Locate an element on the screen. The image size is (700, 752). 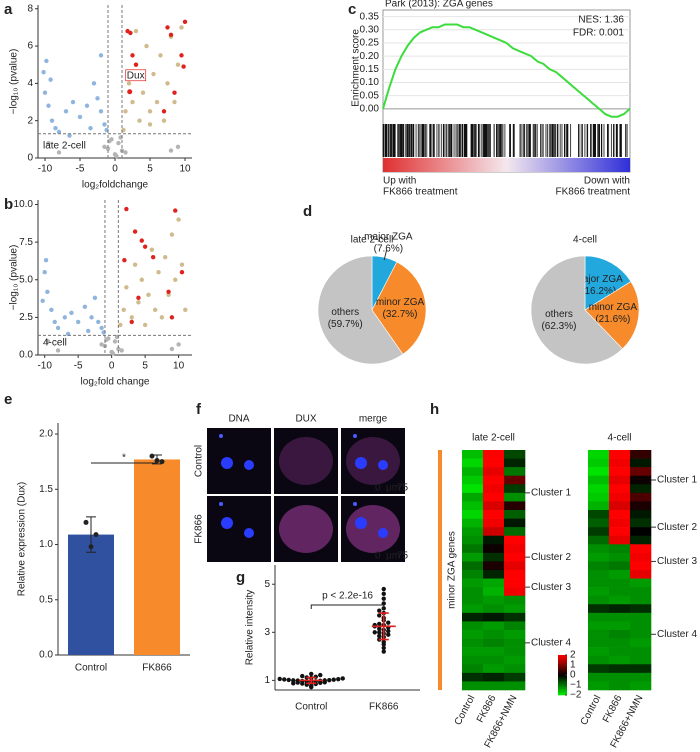
y-tick-label: 0.15 is located at coordinates (370, 69).